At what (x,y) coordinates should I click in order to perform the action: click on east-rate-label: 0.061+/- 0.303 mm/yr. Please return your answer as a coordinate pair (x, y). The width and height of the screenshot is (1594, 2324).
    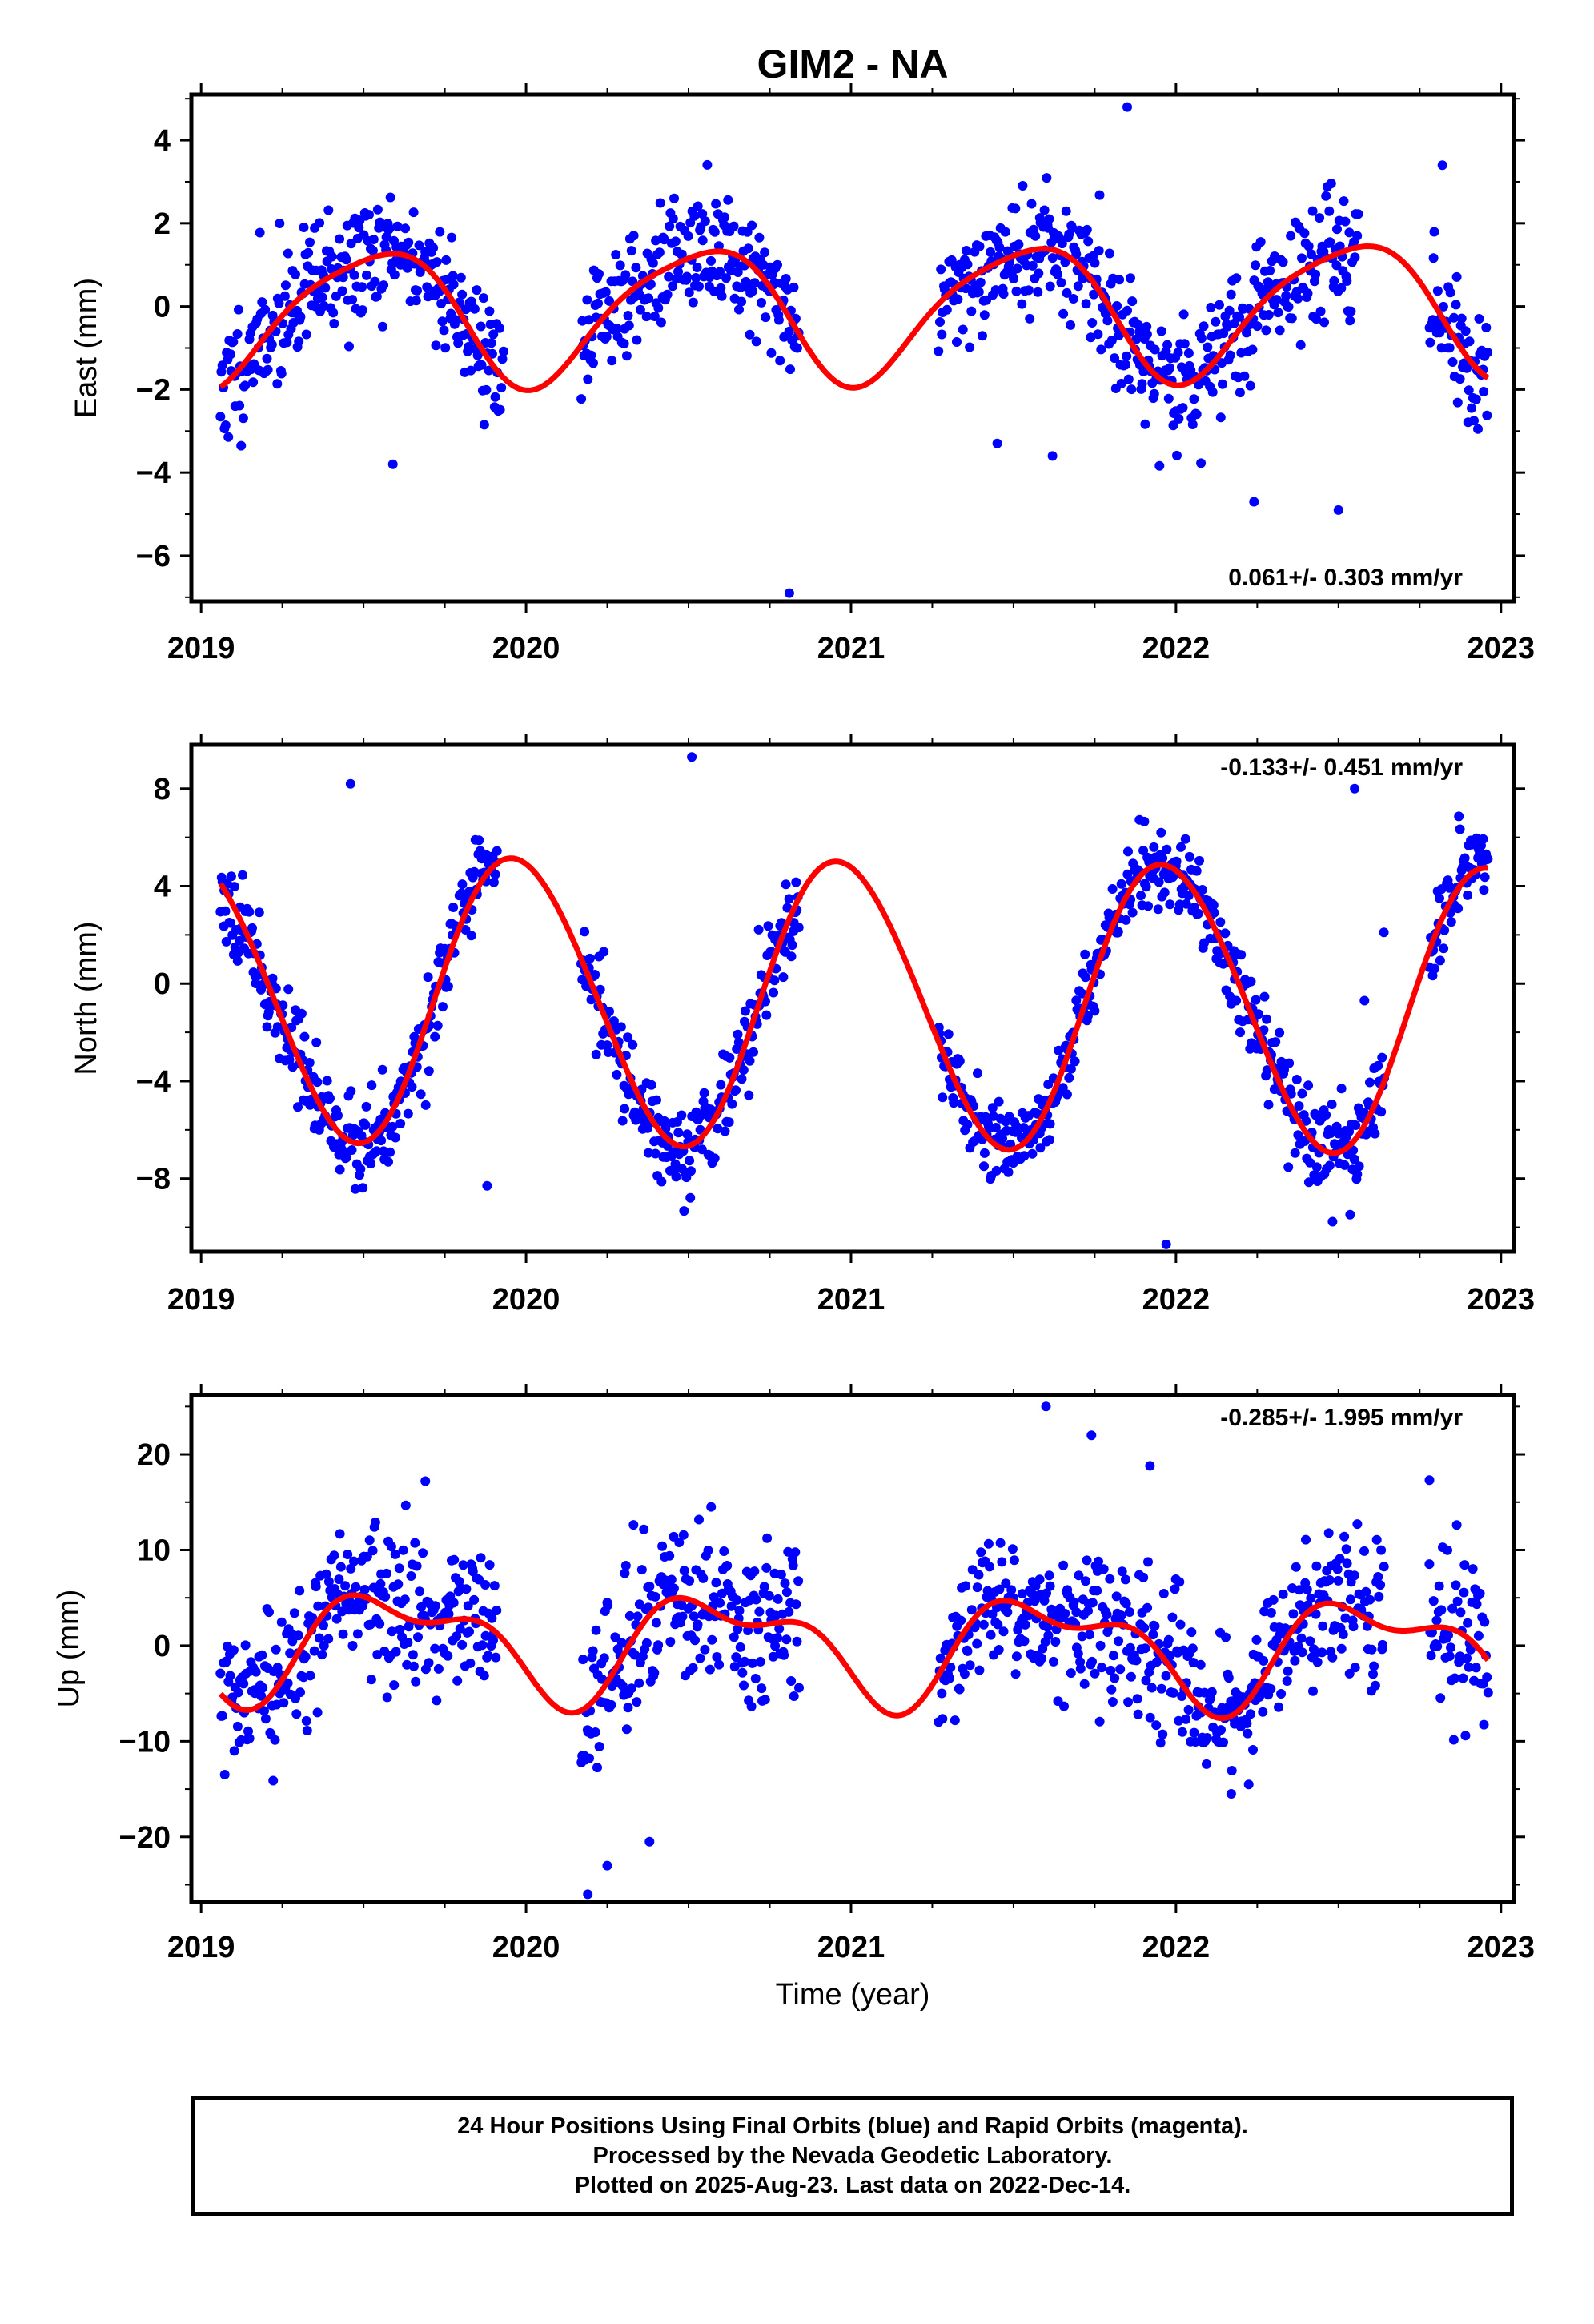
    Looking at the image, I should click on (1345, 578).